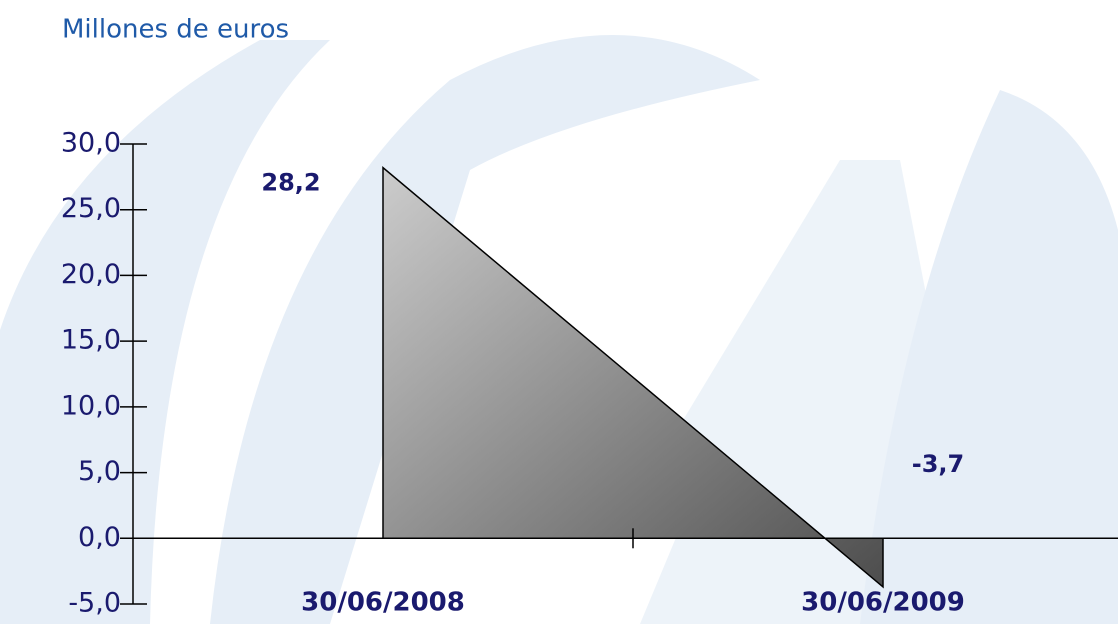 This screenshot has height=624, width=1118. I want to click on y-tick-label: 5,0, so click(99, 471).